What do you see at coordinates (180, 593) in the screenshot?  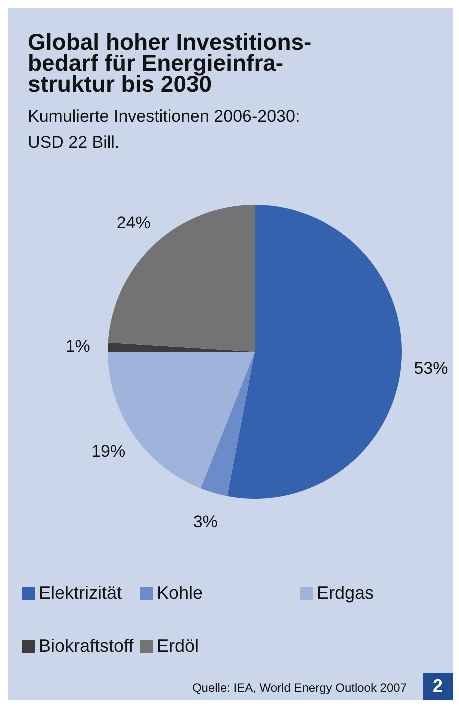 I see `legend-label: Kohle` at bounding box center [180, 593].